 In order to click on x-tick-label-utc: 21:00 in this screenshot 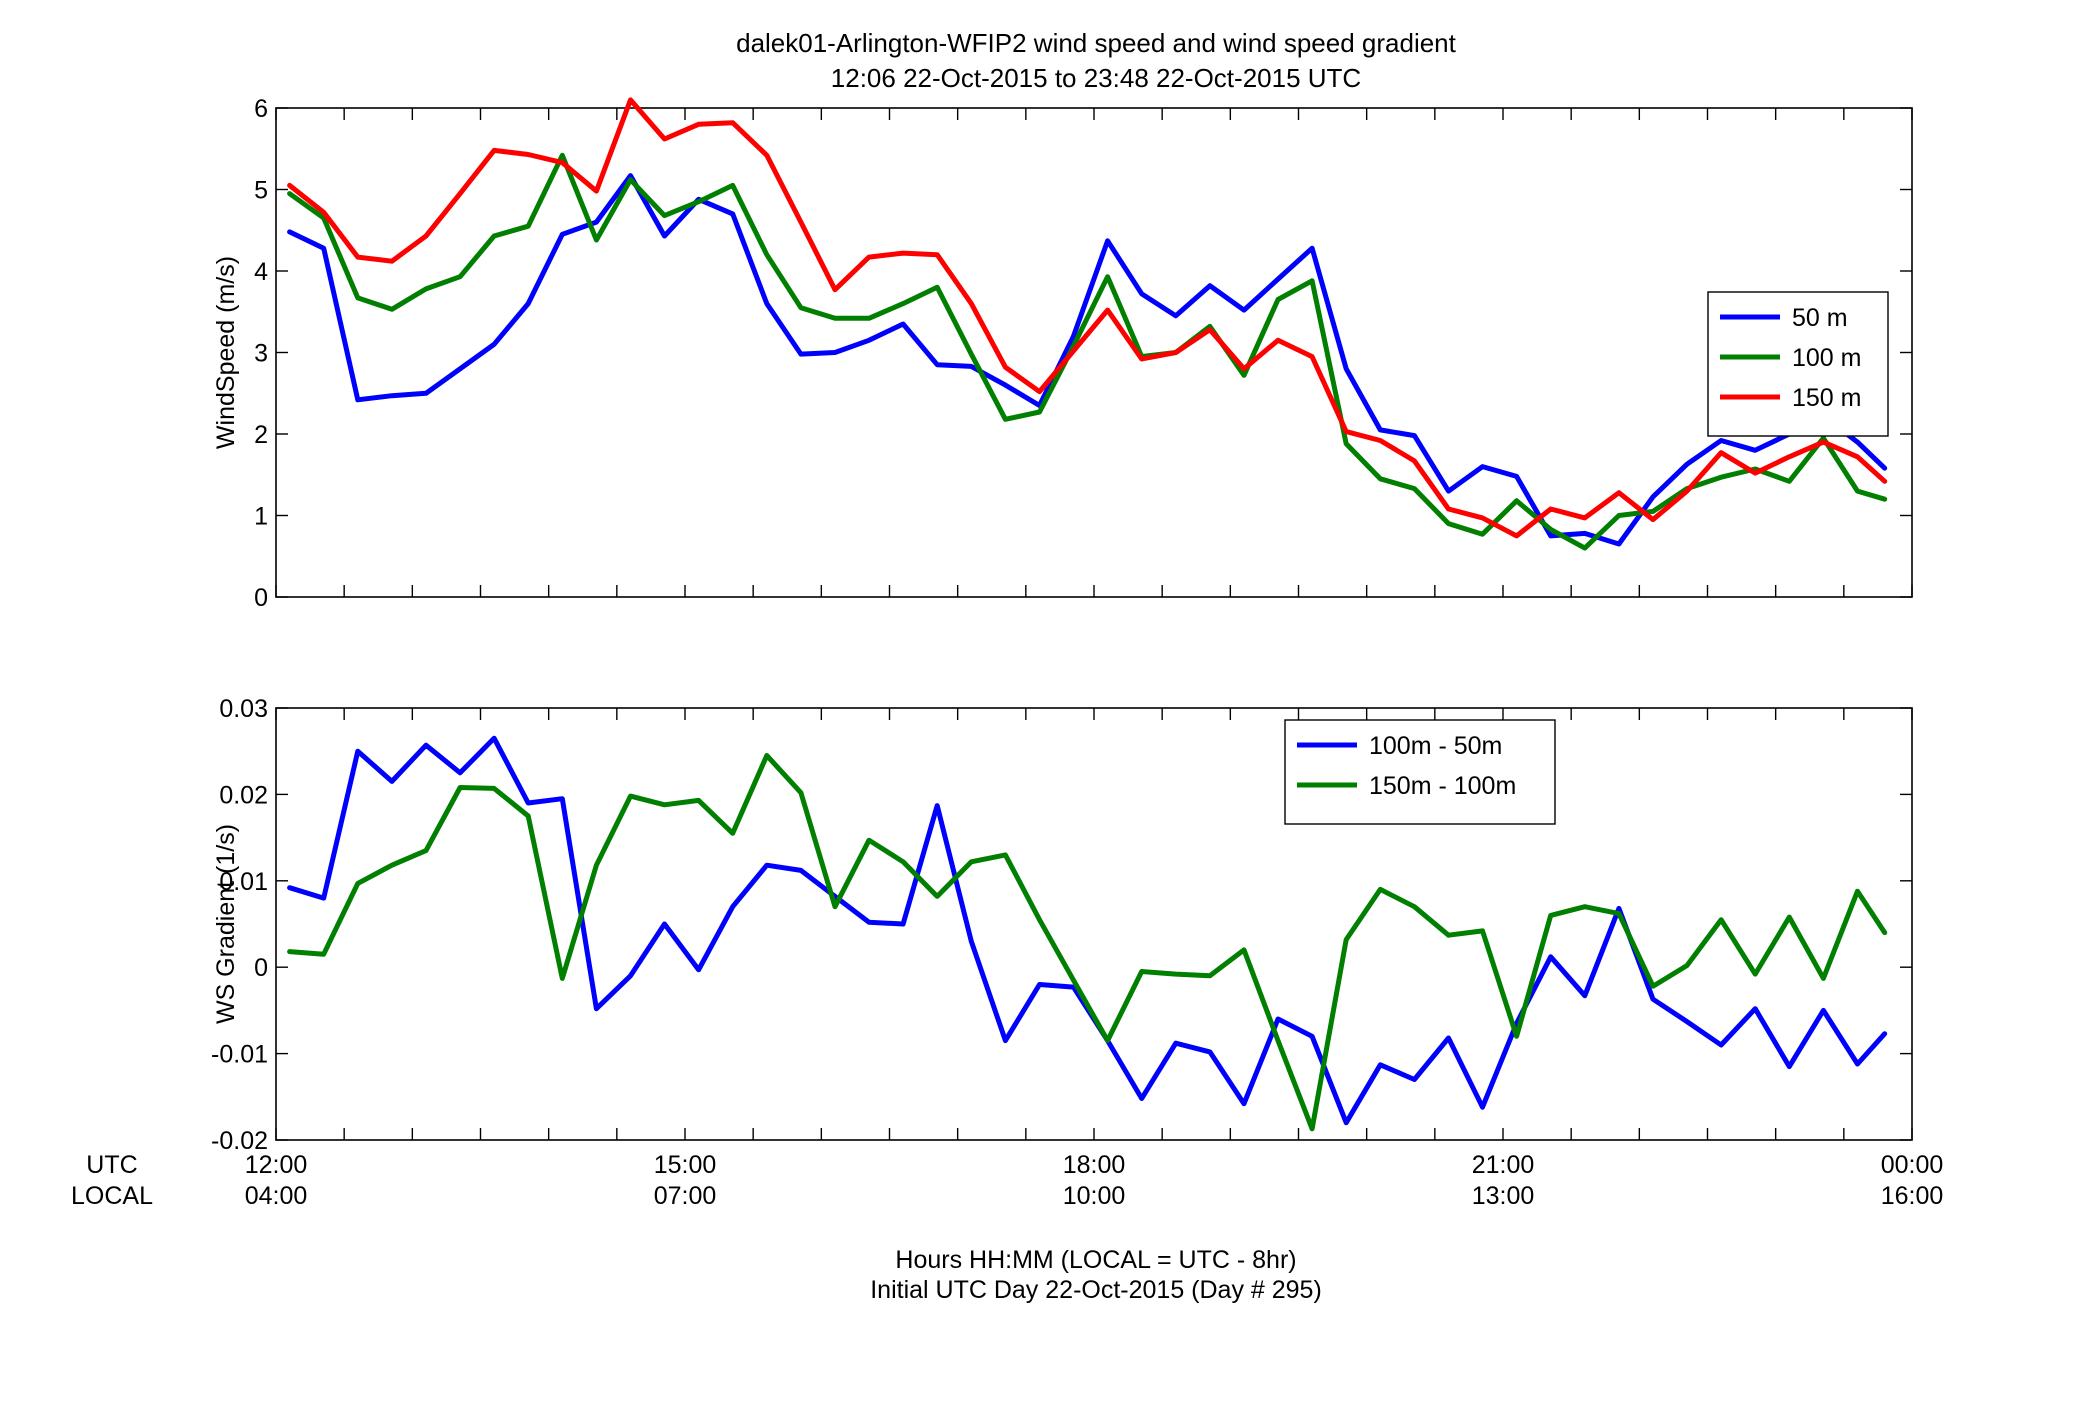, I will do `click(1503, 1165)`.